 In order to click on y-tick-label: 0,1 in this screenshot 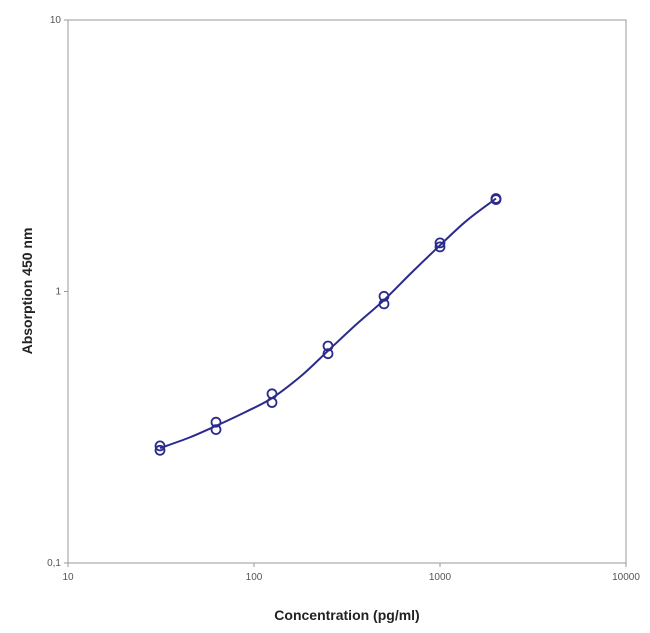, I will do `click(54, 563)`.